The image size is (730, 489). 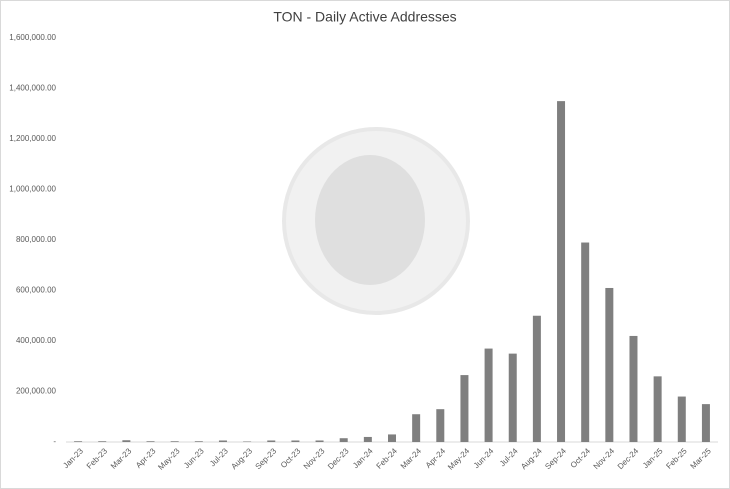 What do you see at coordinates (364, 17) in the screenshot?
I see `chart-title: TON - Daily Active Addresses` at bounding box center [364, 17].